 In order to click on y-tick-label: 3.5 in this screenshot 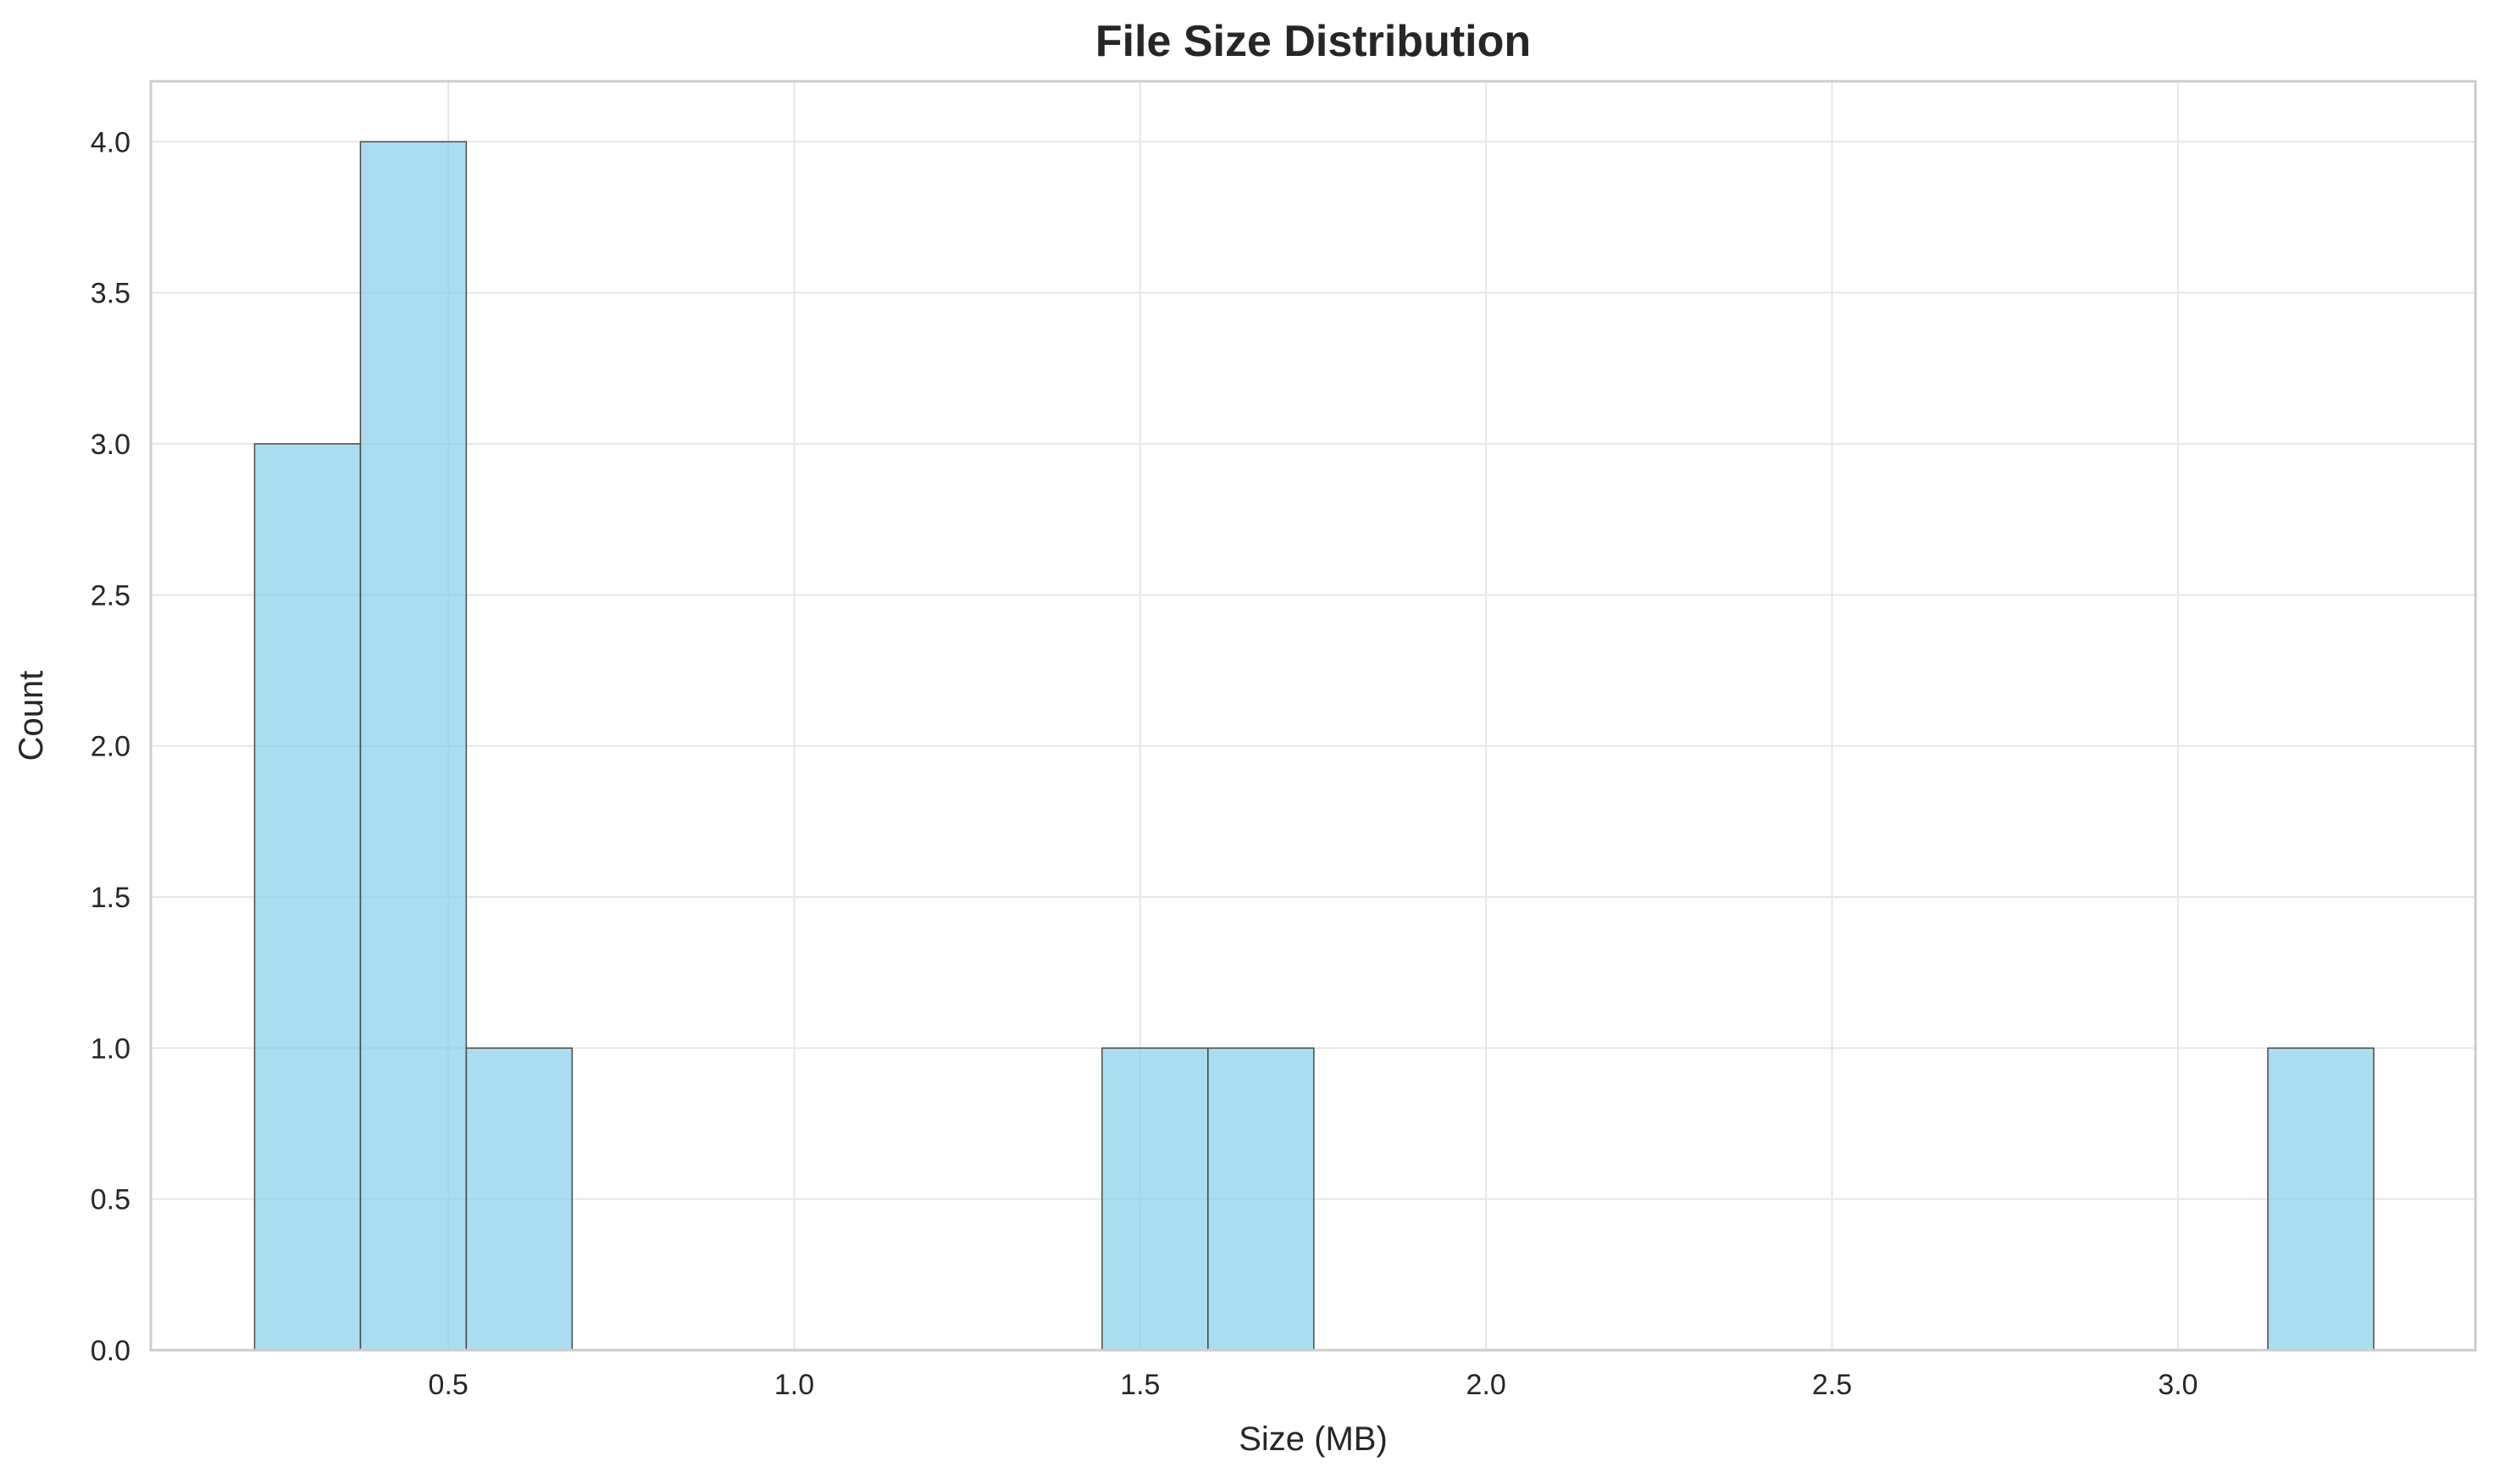, I will do `click(110, 294)`.